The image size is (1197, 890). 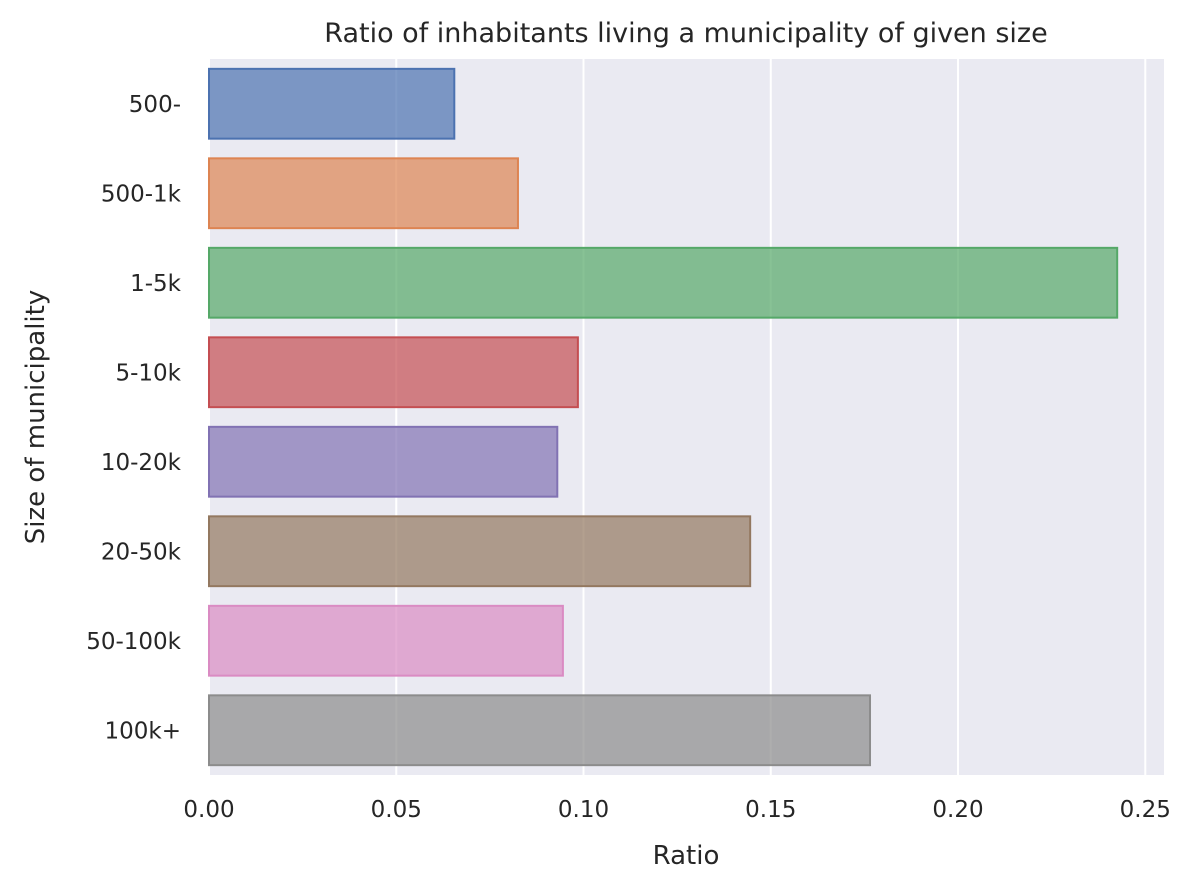 I want to click on x-tick-labels: 0.00 0.05 0.10 0.15 0.20 0.25, so click(x=676, y=810).